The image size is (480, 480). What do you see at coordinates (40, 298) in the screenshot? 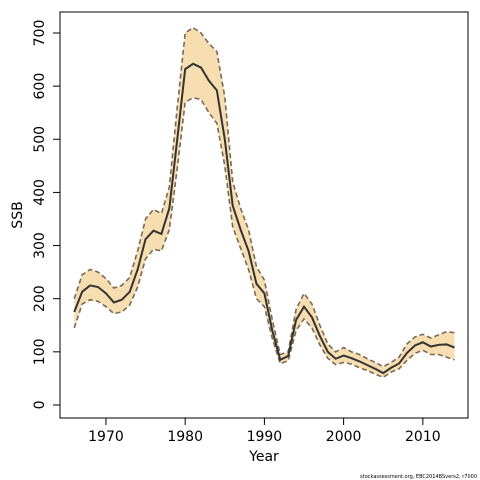
I see `y-tick-label: 200` at bounding box center [40, 298].